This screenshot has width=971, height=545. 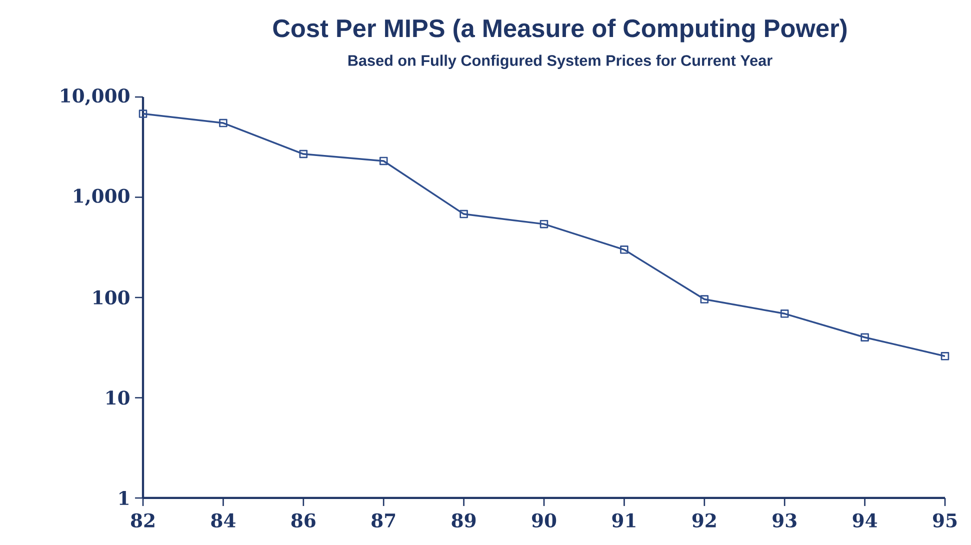 What do you see at coordinates (102, 197) in the screenshot?
I see `y-tick-label: 1,000` at bounding box center [102, 197].